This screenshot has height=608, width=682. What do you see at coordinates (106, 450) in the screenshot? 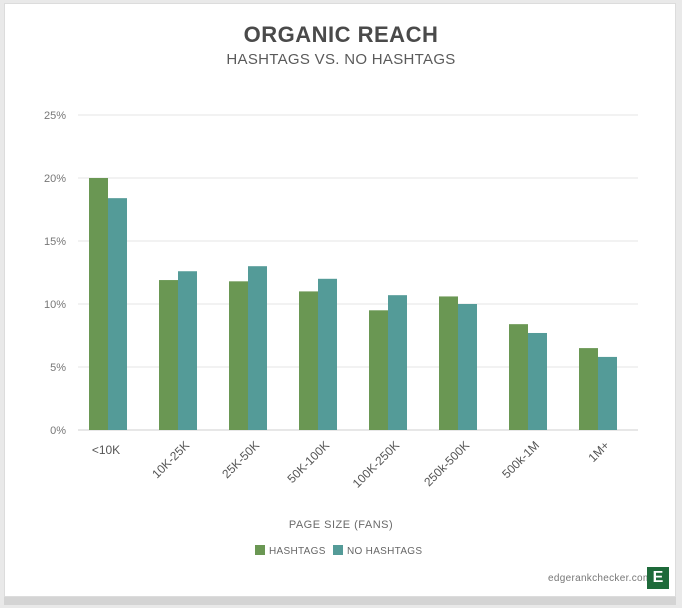
I see `x-tick-label: <10K` at bounding box center [106, 450].